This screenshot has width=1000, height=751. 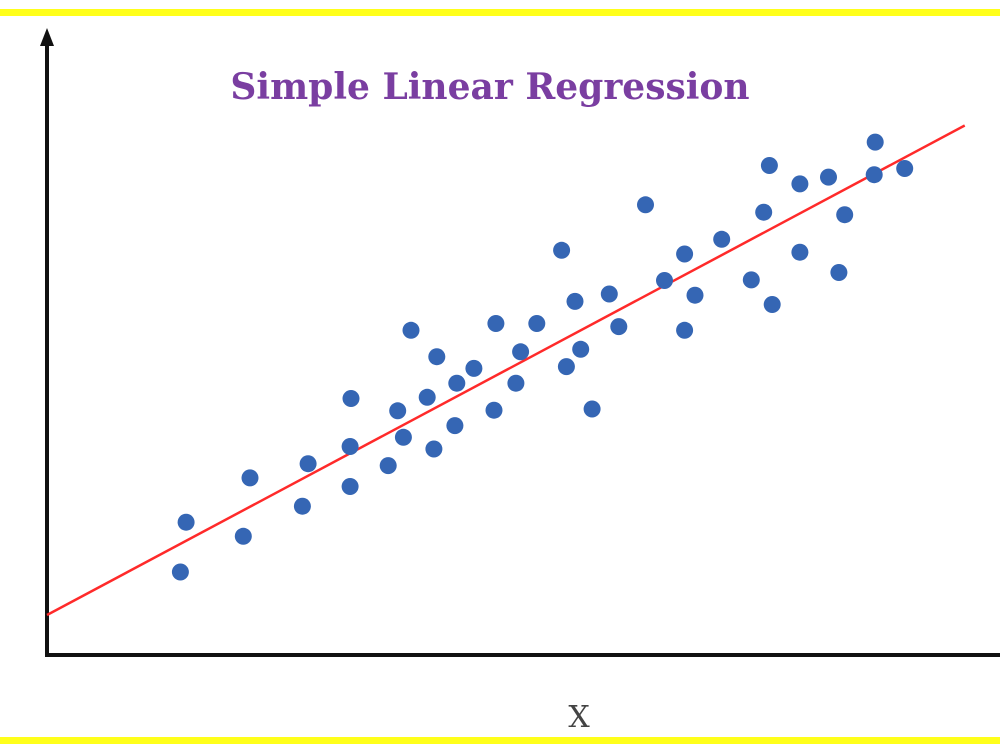 What do you see at coordinates (500, 740) in the screenshot?
I see `bottom-border` at bounding box center [500, 740].